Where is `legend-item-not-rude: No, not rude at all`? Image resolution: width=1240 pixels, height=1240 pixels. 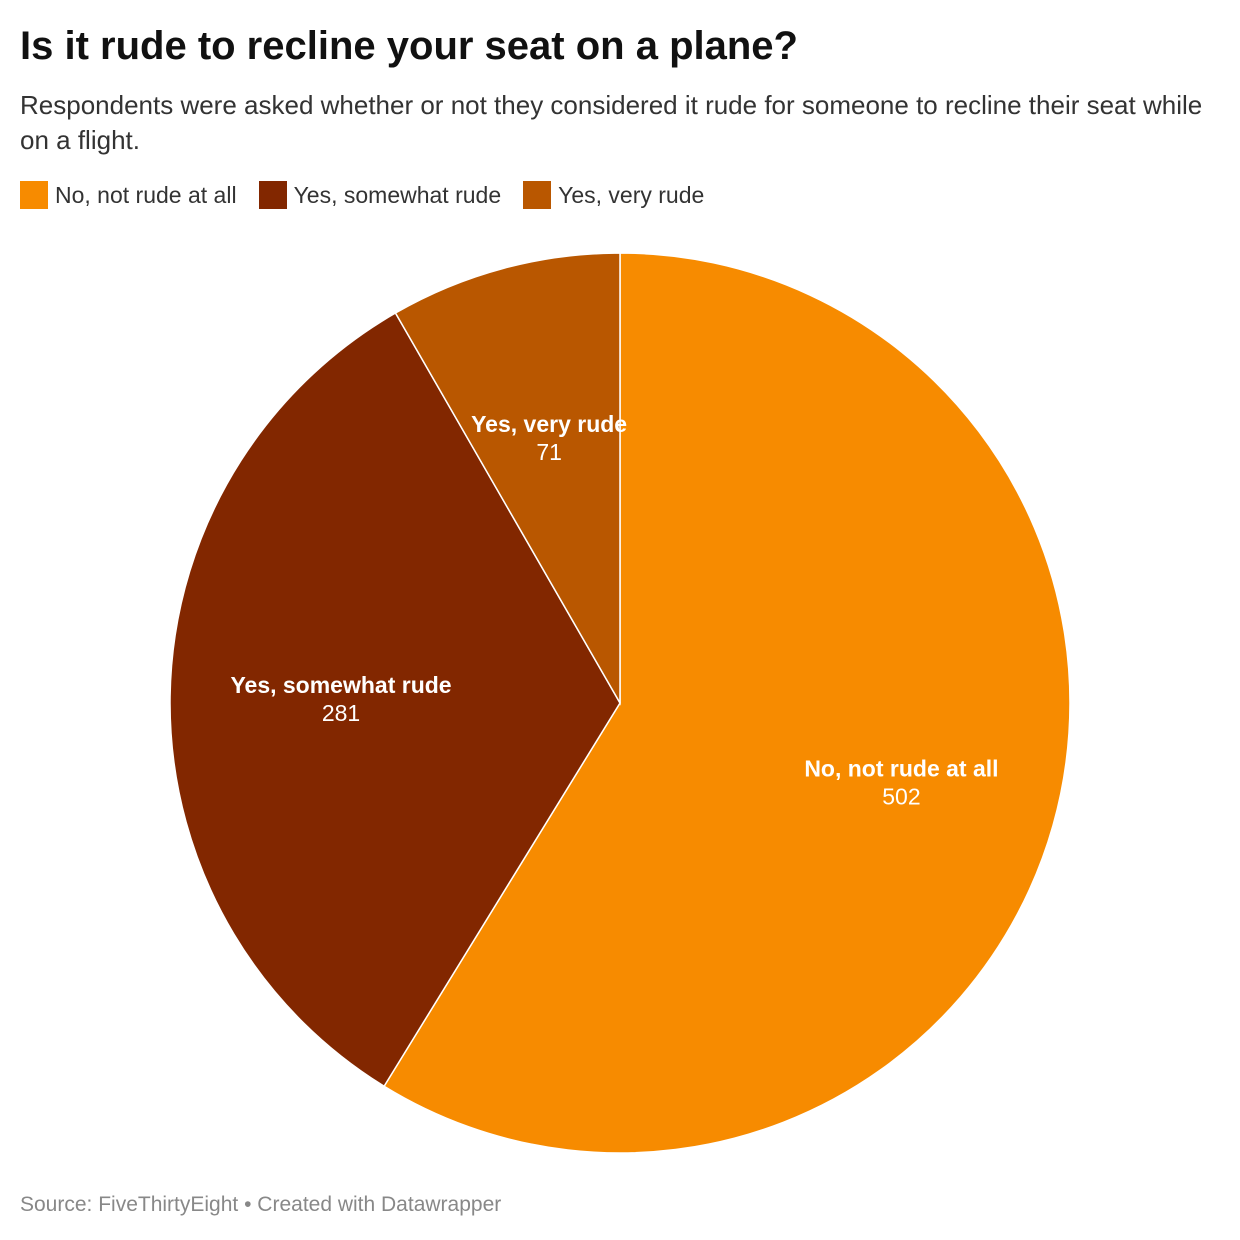
legend-item-not-rude: No, not rude at all is located at coordinates (128, 195).